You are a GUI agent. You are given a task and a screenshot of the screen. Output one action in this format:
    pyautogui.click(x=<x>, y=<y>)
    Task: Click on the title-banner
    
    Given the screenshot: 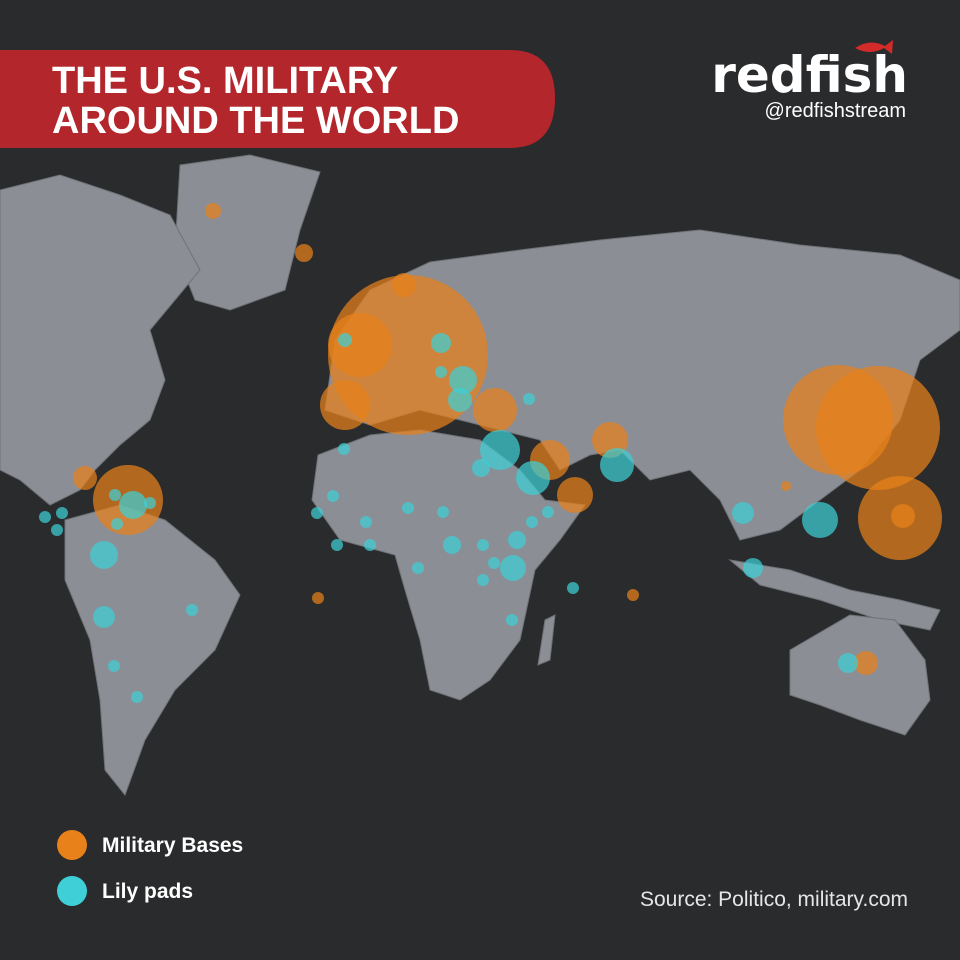 What is the action you would take?
    pyautogui.click(x=277, y=99)
    